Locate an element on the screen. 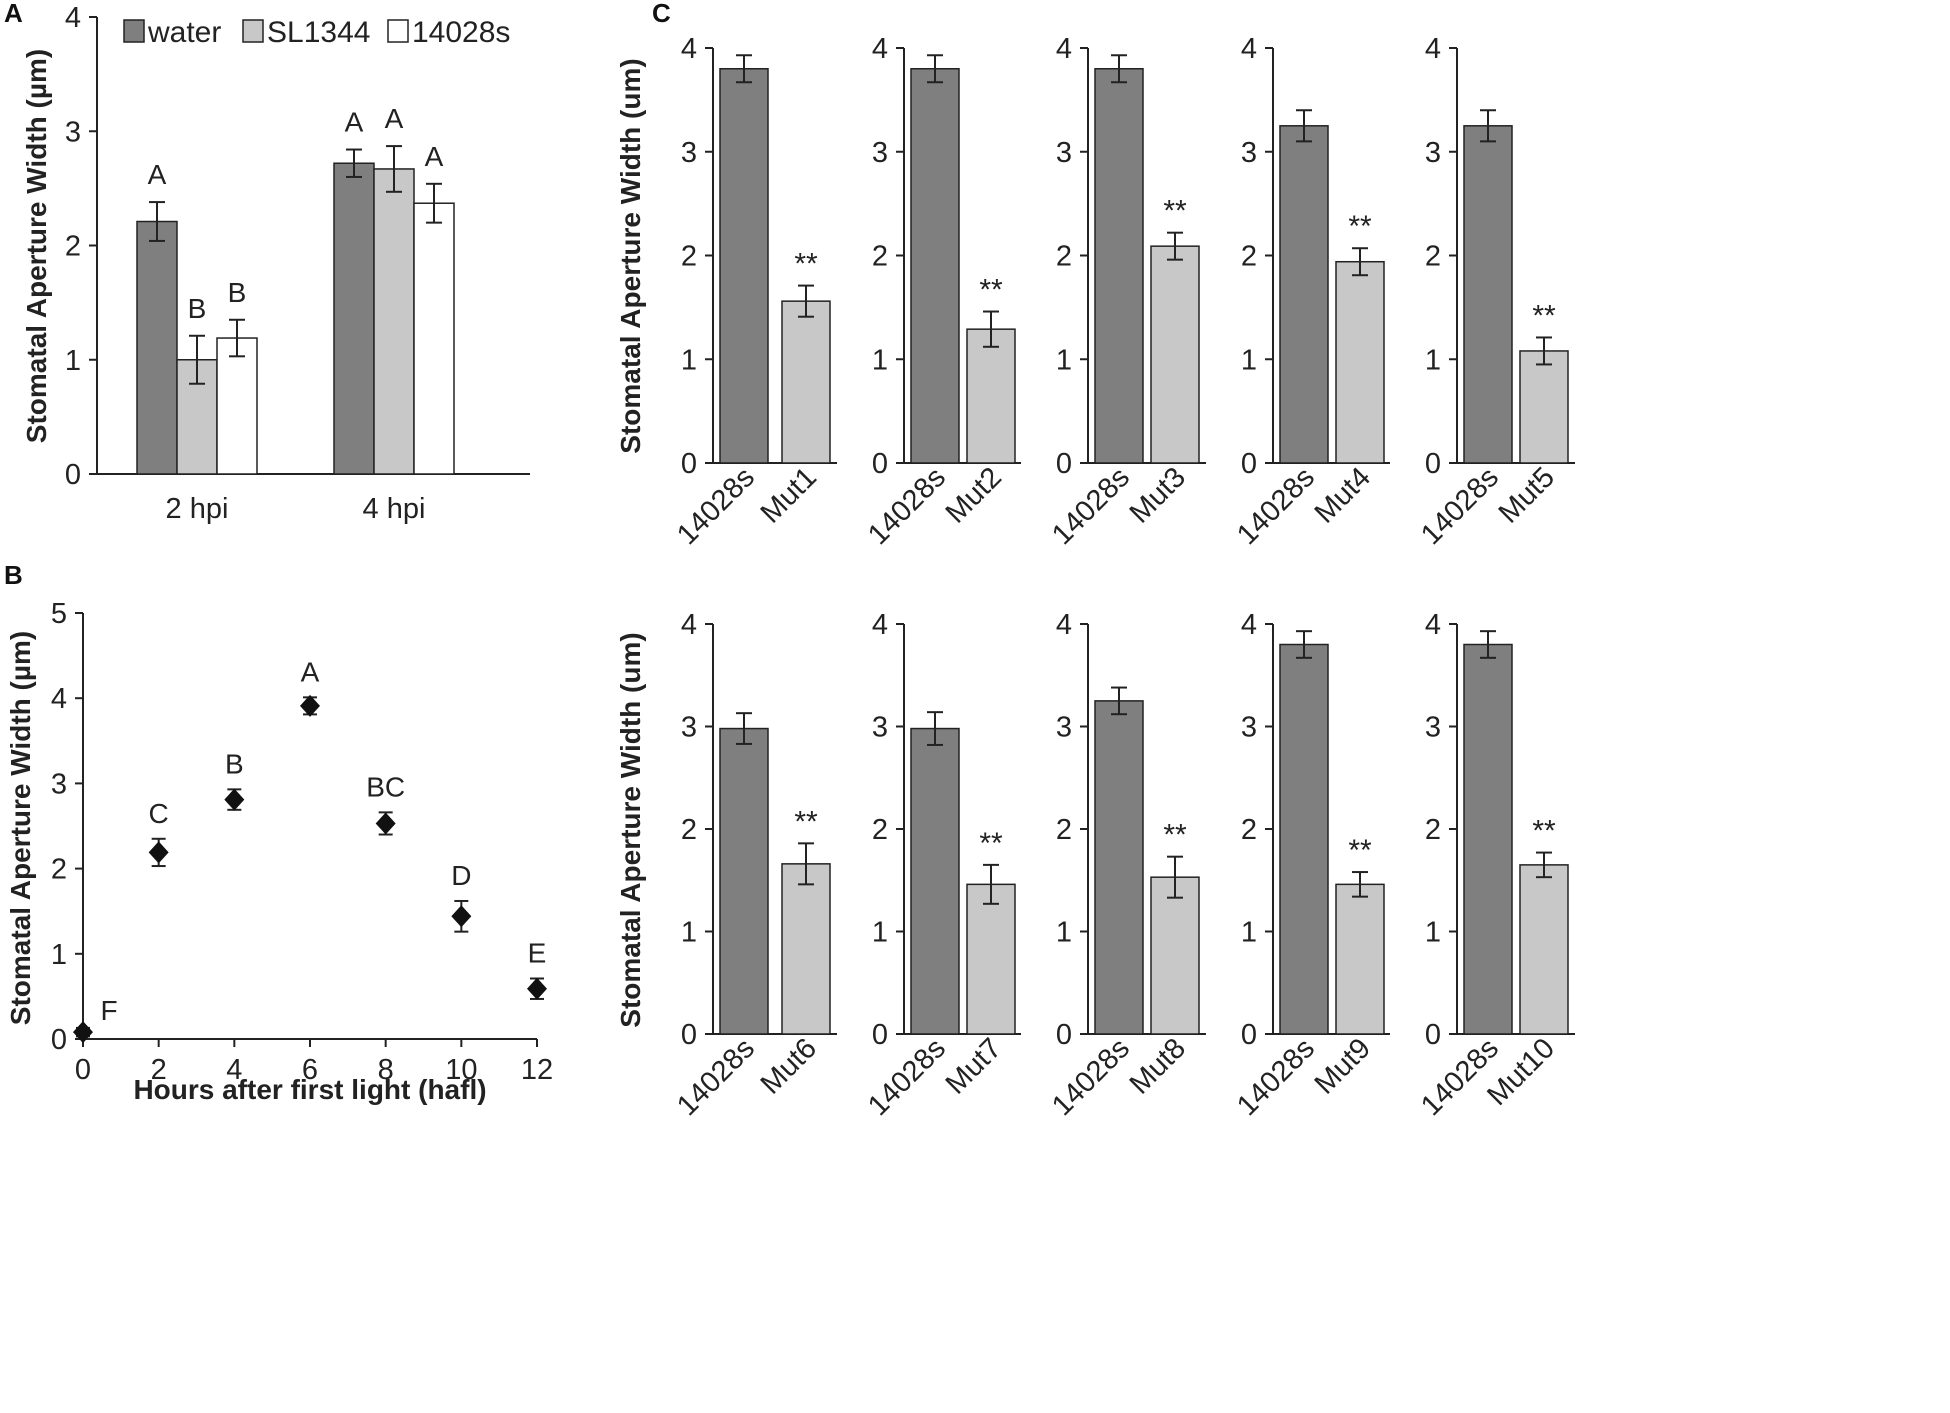  panel-label-b: B is located at coordinates (13, 575).